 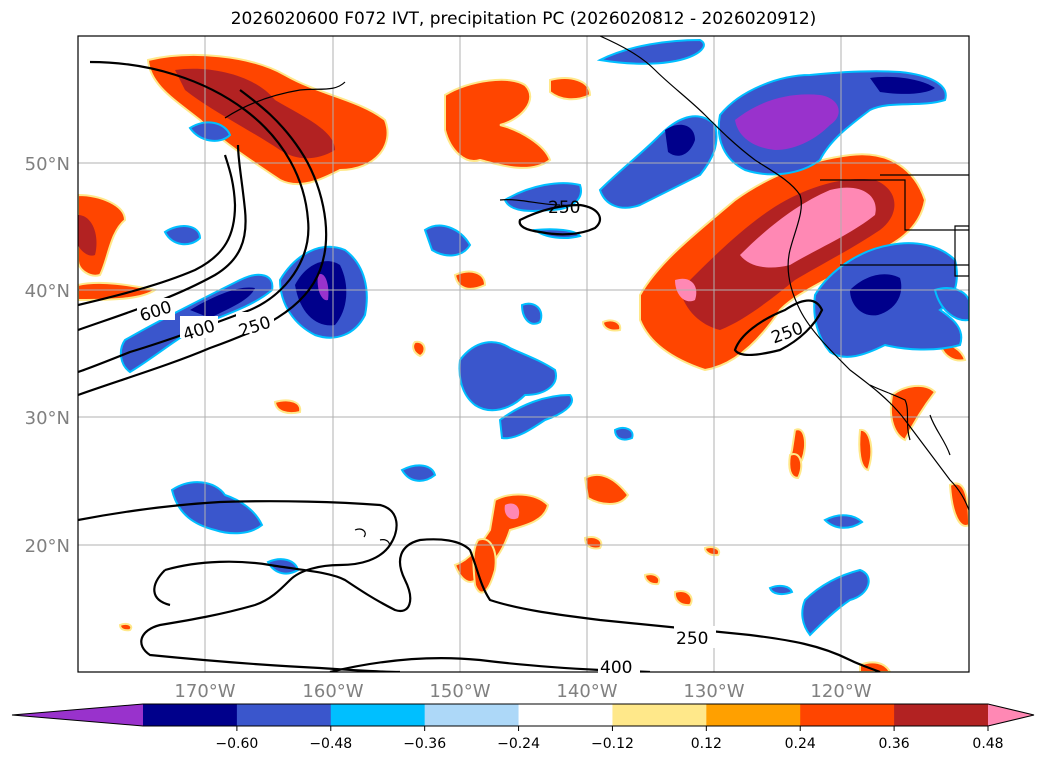 What do you see at coordinates (612, 744) in the screenshot?
I see `colorbar-tick-label: −0.12` at bounding box center [612, 744].